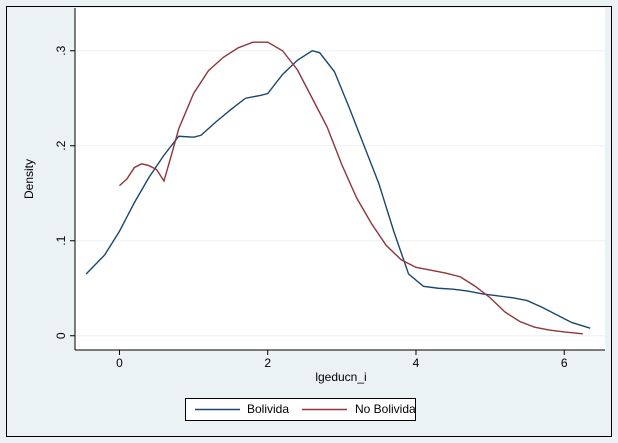 Image resolution: width=618 pixels, height=443 pixels. What do you see at coordinates (267, 363) in the screenshot?
I see `x-tick-label: 2` at bounding box center [267, 363].